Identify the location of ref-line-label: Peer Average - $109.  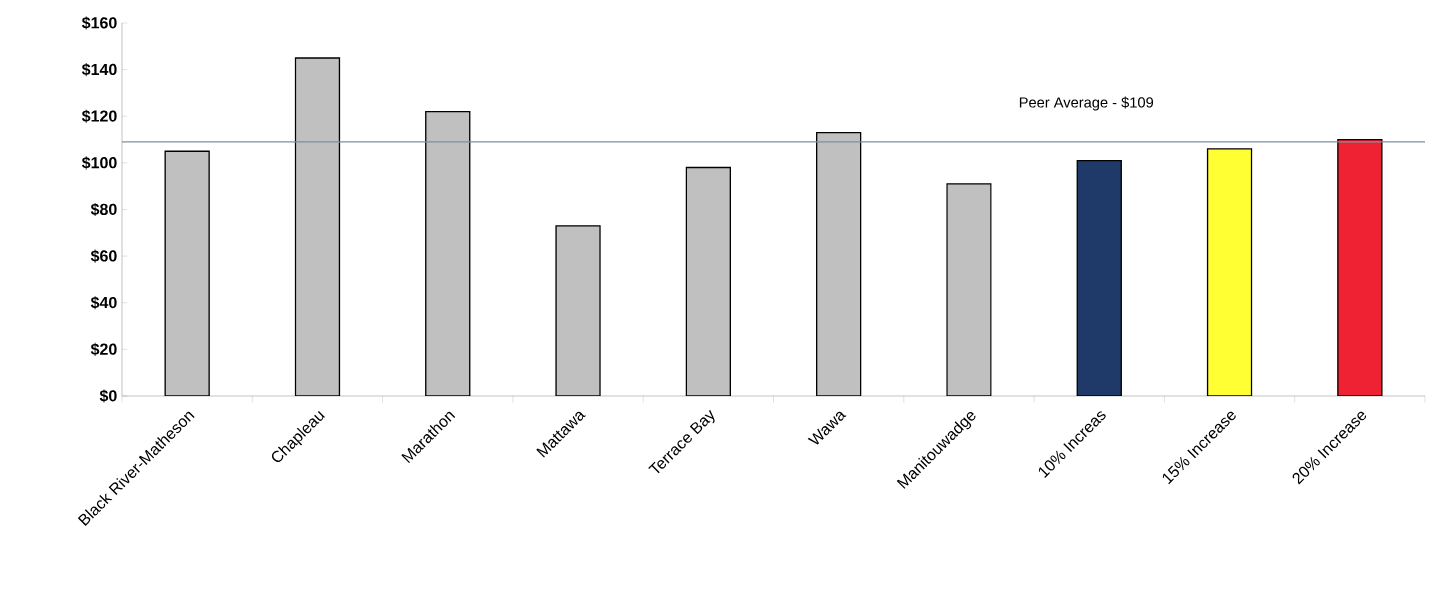
(1086, 103).